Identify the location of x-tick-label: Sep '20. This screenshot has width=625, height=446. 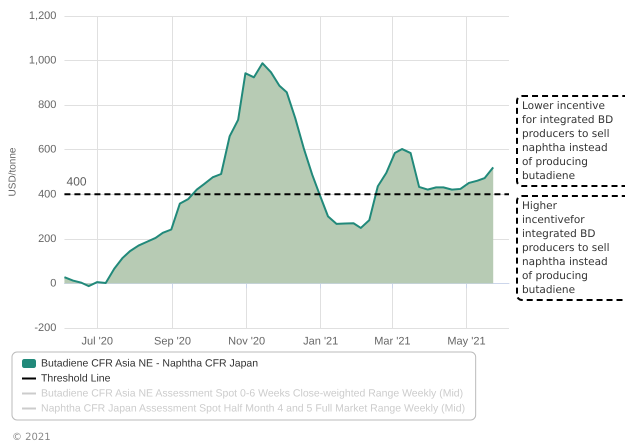
(173, 342).